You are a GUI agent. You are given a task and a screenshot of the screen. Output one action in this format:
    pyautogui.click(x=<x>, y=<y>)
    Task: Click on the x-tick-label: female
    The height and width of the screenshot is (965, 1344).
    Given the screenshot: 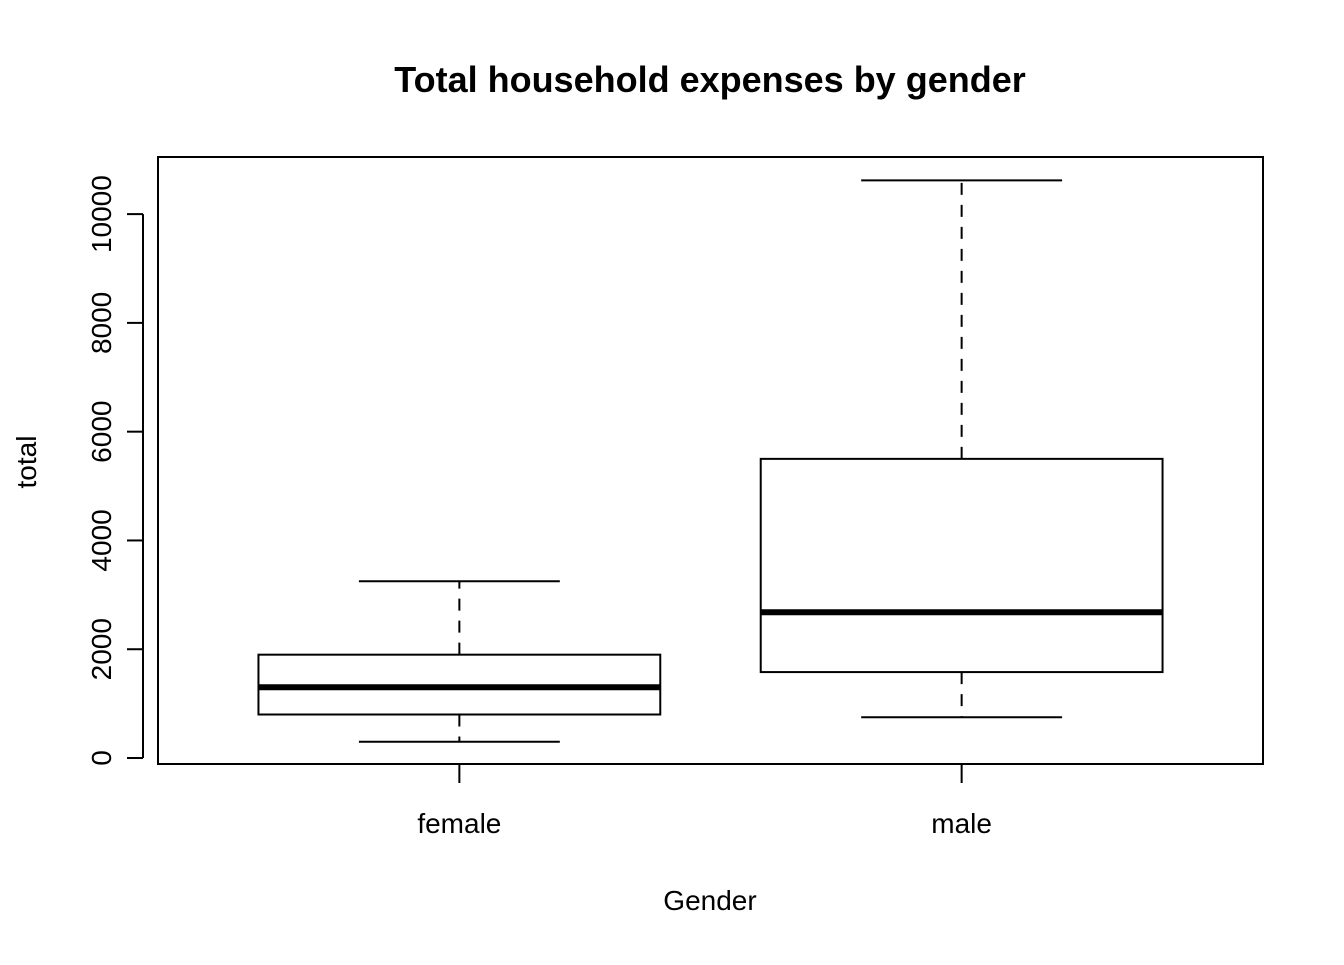 What is the action you would take?
    pyautogui.click(x=459, y=823)
    